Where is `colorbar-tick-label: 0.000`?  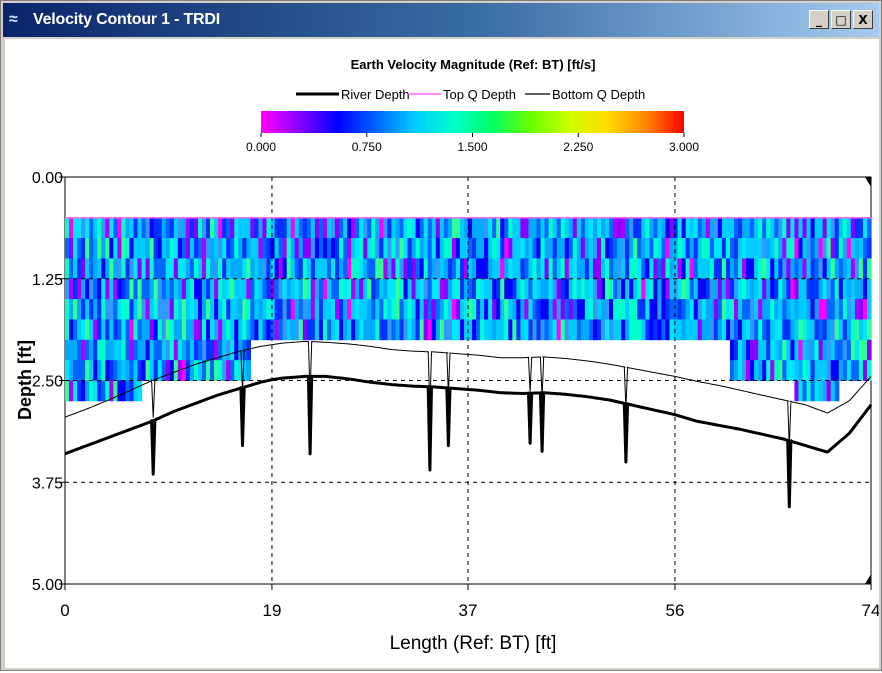
colorbar-tick-label: 0.000 is located at coordinates (261, 147).